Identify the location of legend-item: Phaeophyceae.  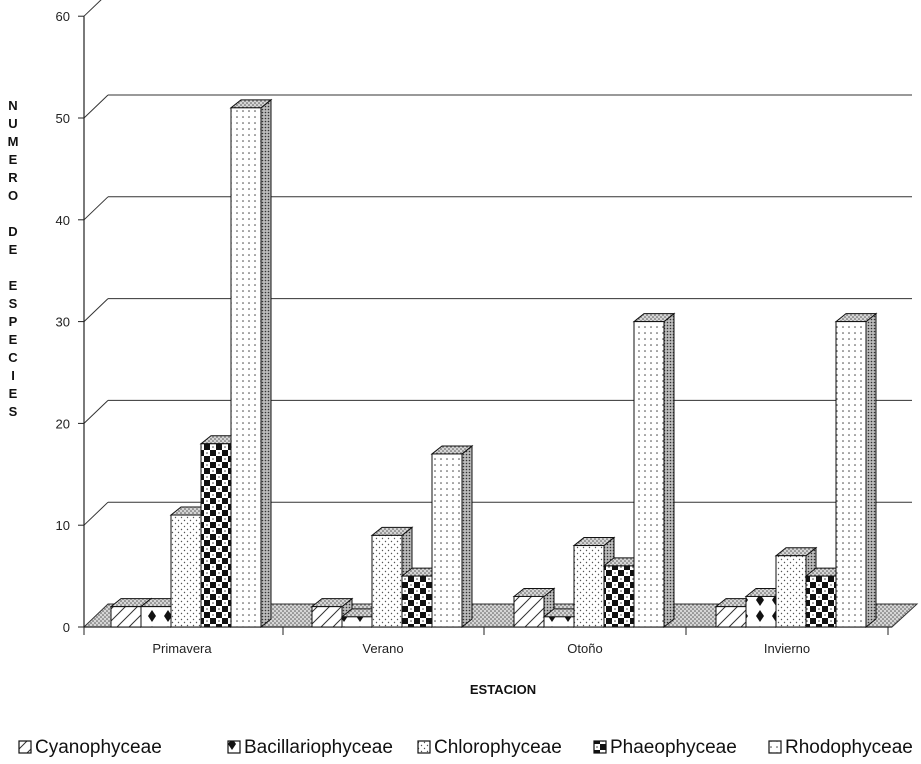
(665, 747).